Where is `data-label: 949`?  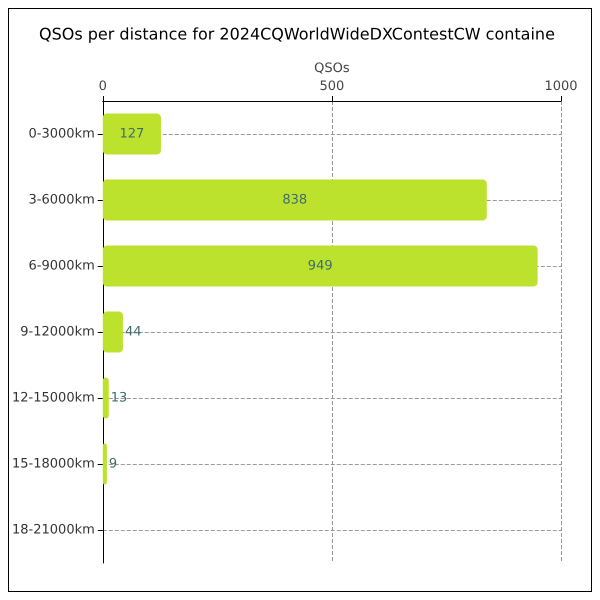 data-label: 949 is located at coordinates (320, 266).